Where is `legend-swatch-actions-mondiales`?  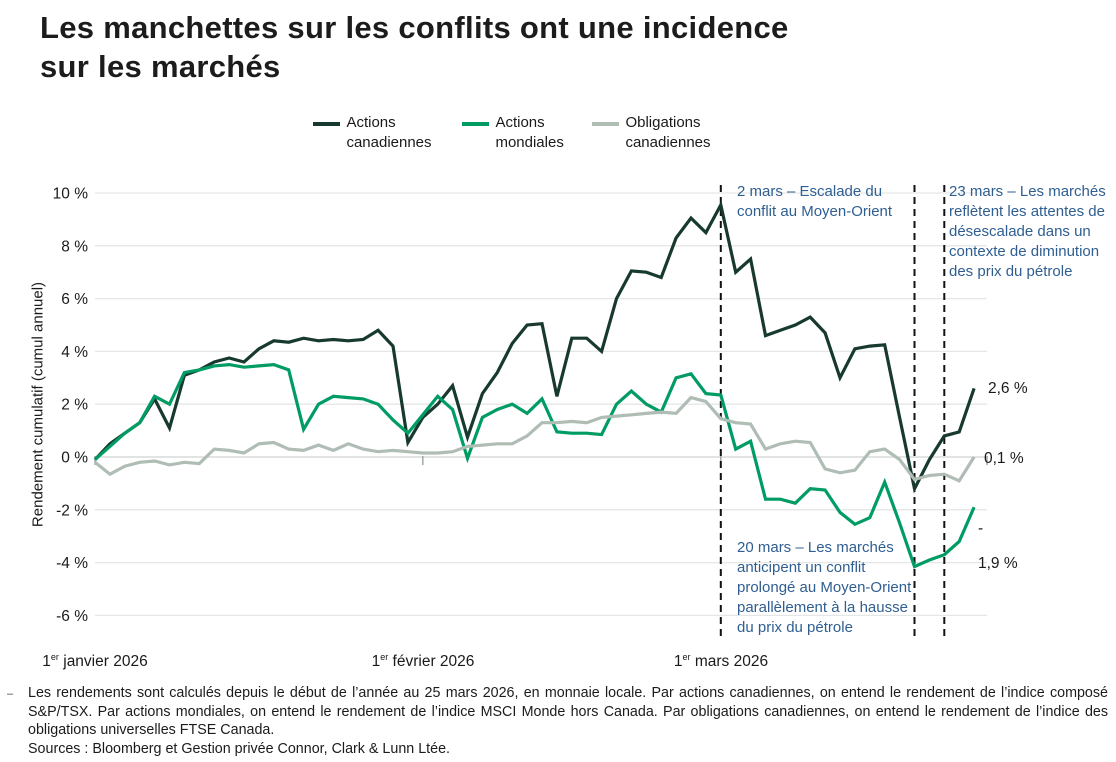
legend-swatch-actions-mondiales is located at coordinates (475, 124).